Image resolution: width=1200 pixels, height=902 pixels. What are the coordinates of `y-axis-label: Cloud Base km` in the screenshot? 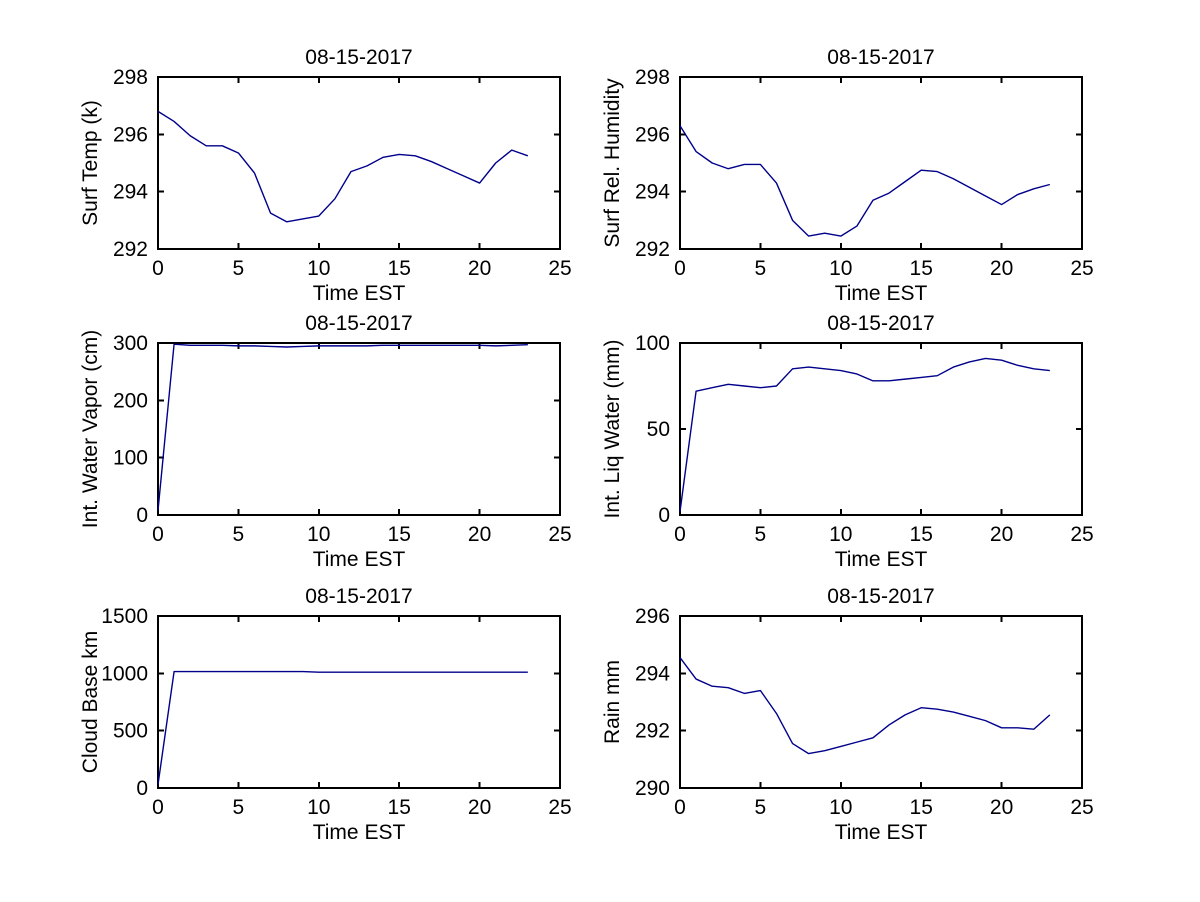 It's located at (90, 702).